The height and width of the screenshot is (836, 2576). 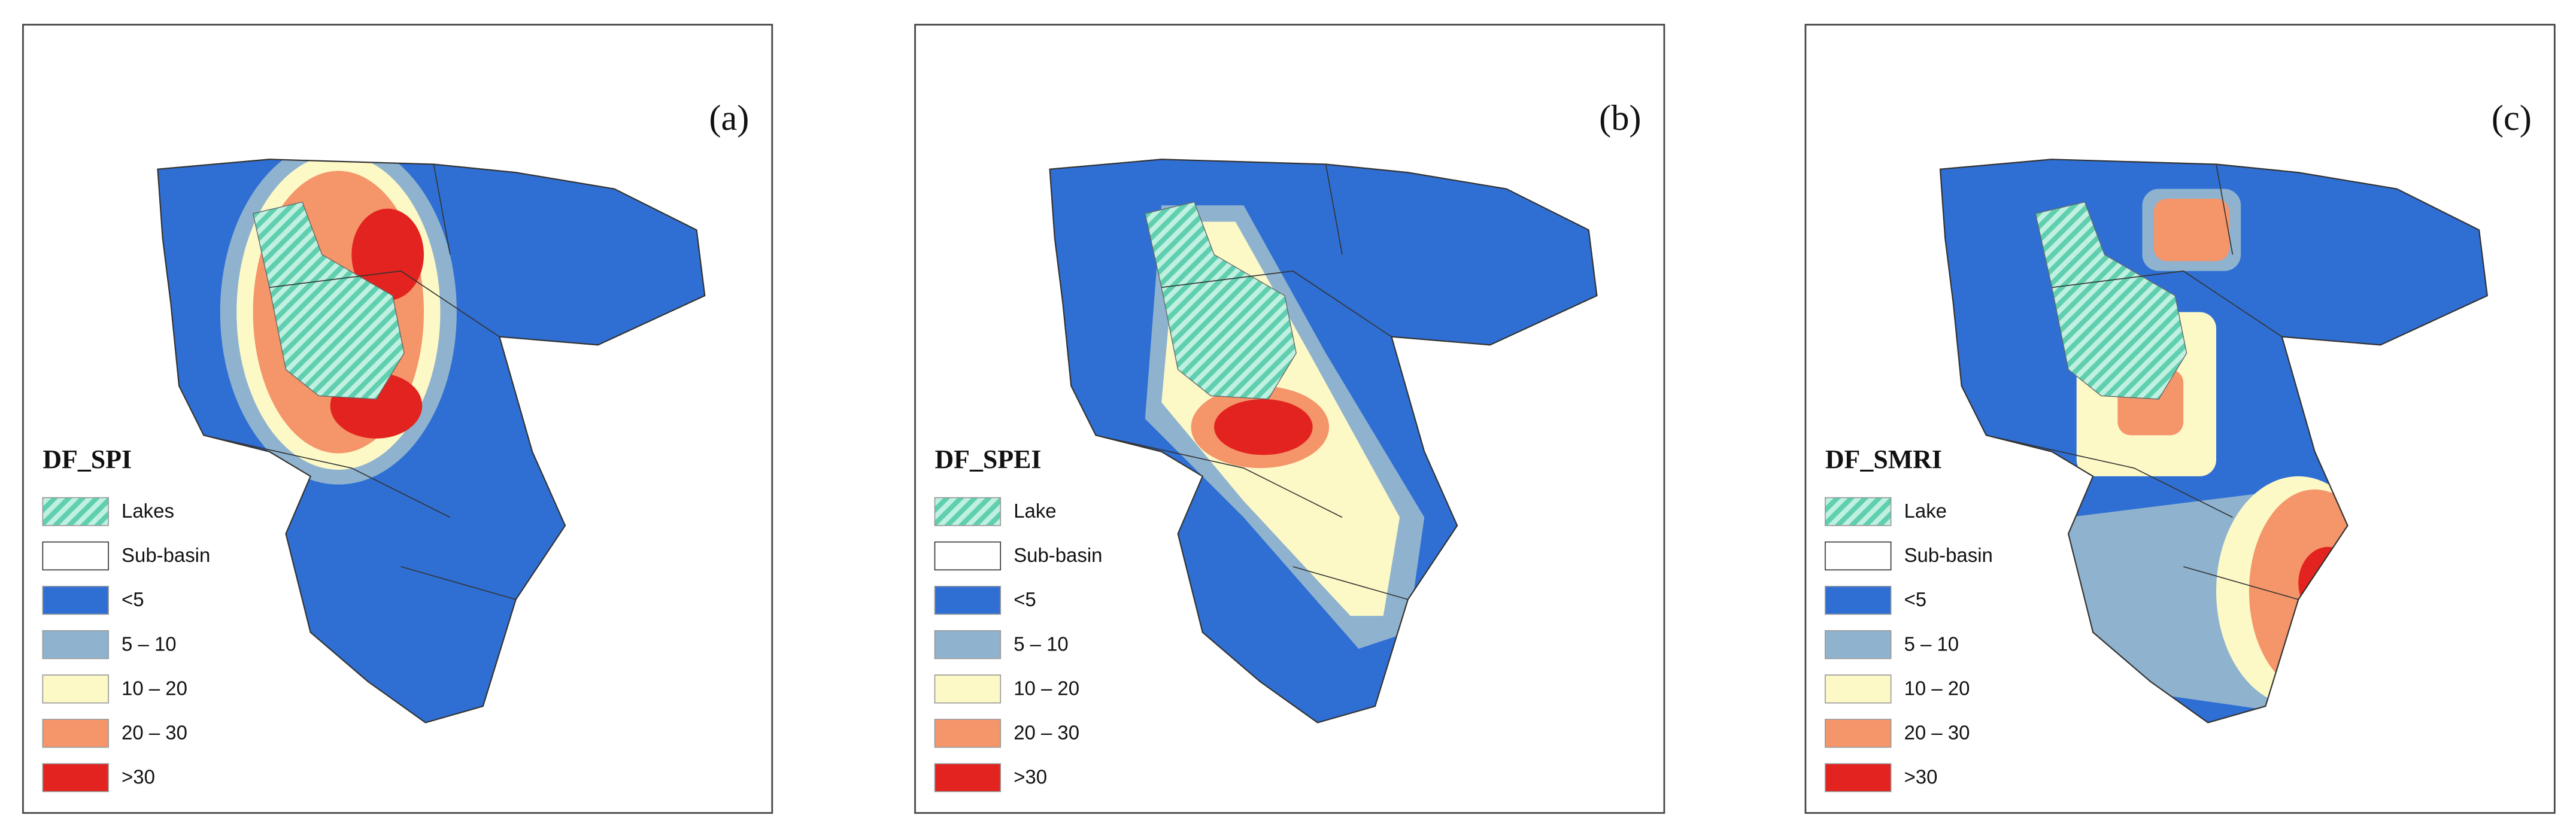 I want to click on legend-title: DF_SMRI, so click(x=1883, y=460).